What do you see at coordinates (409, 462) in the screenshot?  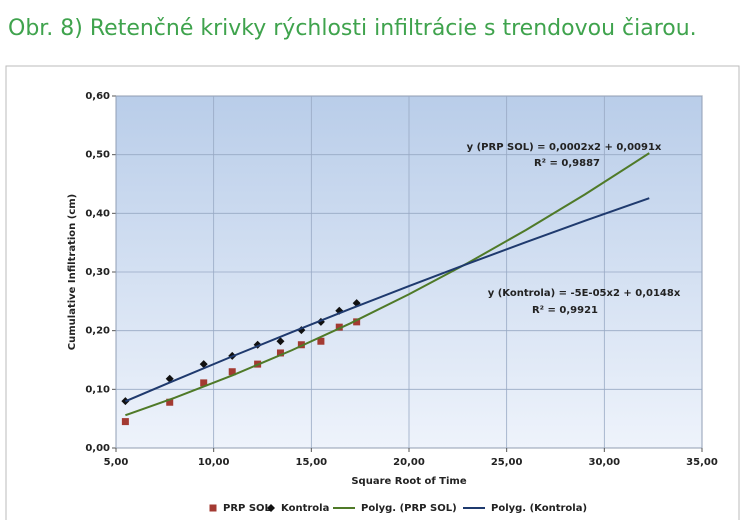 I see `x-tick-label: 20,00` at bounding box center [409, 462].